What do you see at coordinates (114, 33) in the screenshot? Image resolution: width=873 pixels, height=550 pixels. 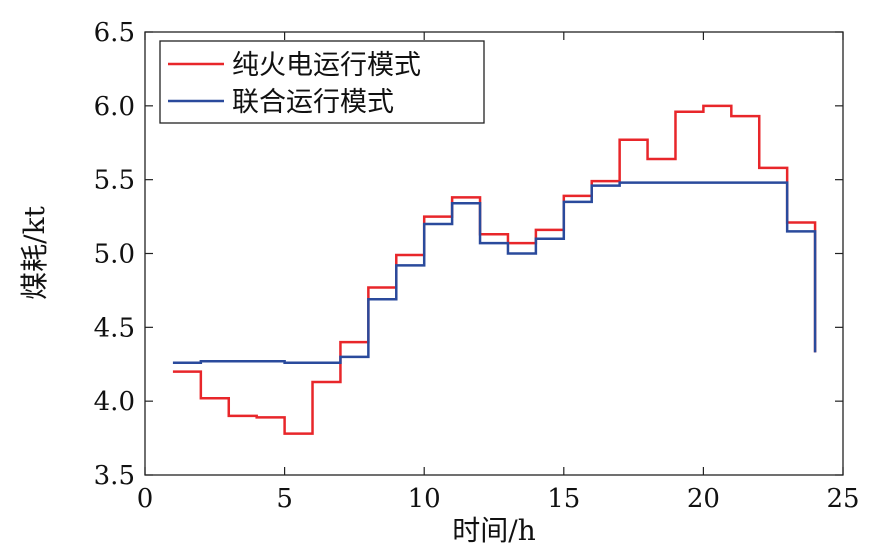 I see `y-tick-label: 6.5` at bounding box center [114, 33].